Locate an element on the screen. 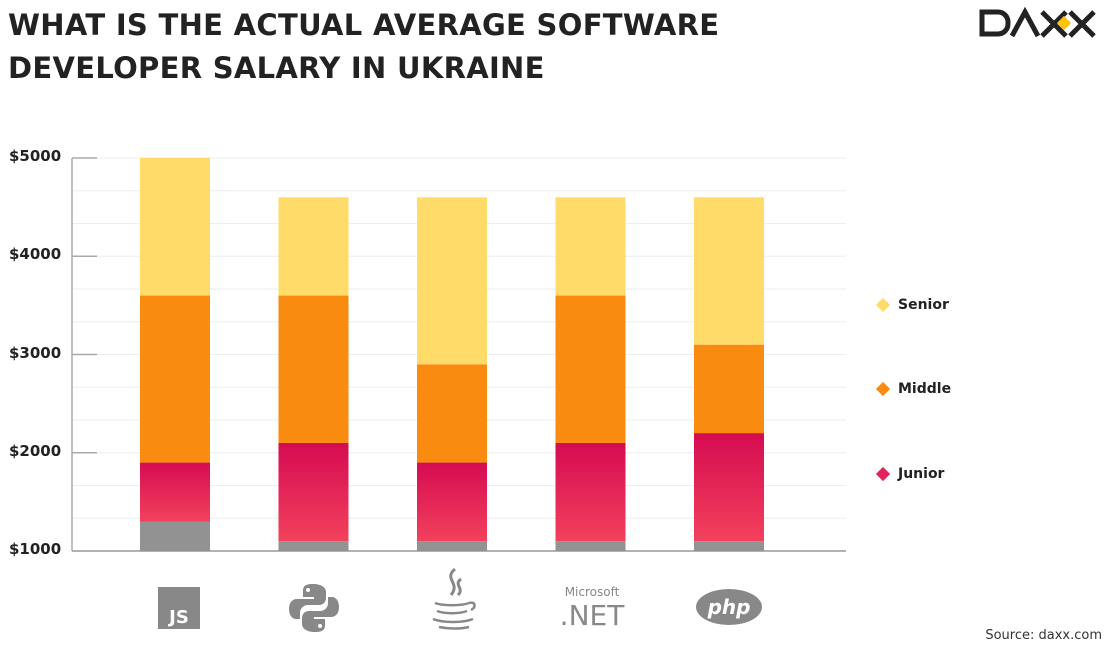 This screenshot has height=649, width=1110. bar-junior-net is located at coordinates (590, 492).